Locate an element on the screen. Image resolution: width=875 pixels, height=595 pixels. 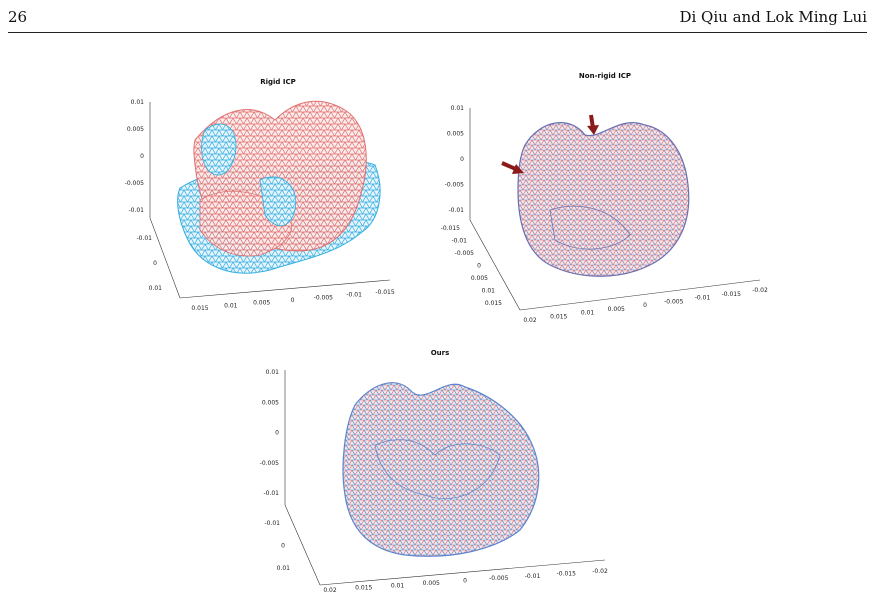
panel-title: Rigid ICP is located at coordinates (278, 82).